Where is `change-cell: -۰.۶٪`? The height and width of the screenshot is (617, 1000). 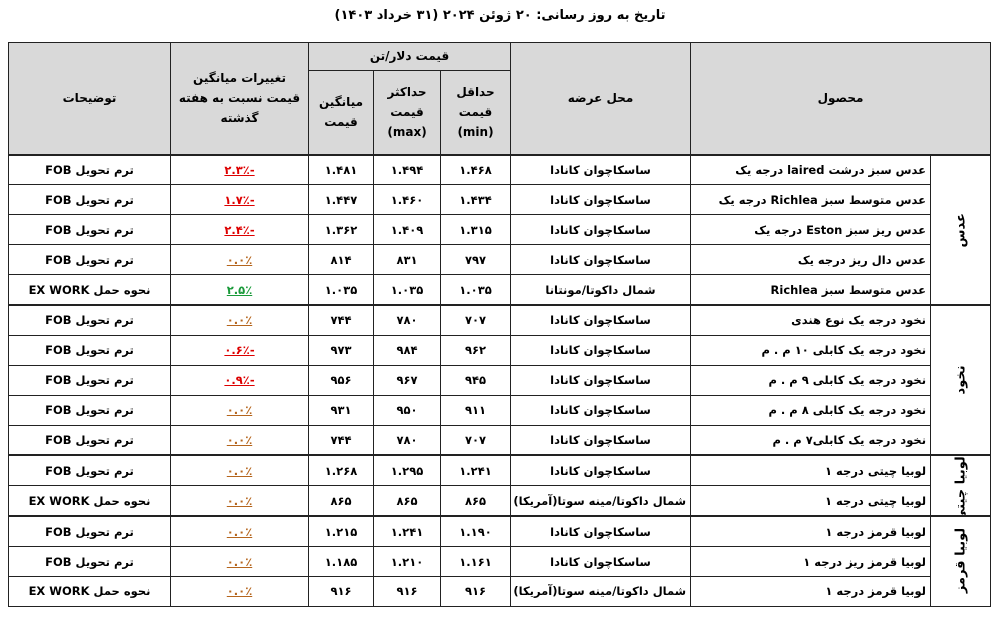 change-cell: -۰.۶٪ is located at coordinates (239, 350).